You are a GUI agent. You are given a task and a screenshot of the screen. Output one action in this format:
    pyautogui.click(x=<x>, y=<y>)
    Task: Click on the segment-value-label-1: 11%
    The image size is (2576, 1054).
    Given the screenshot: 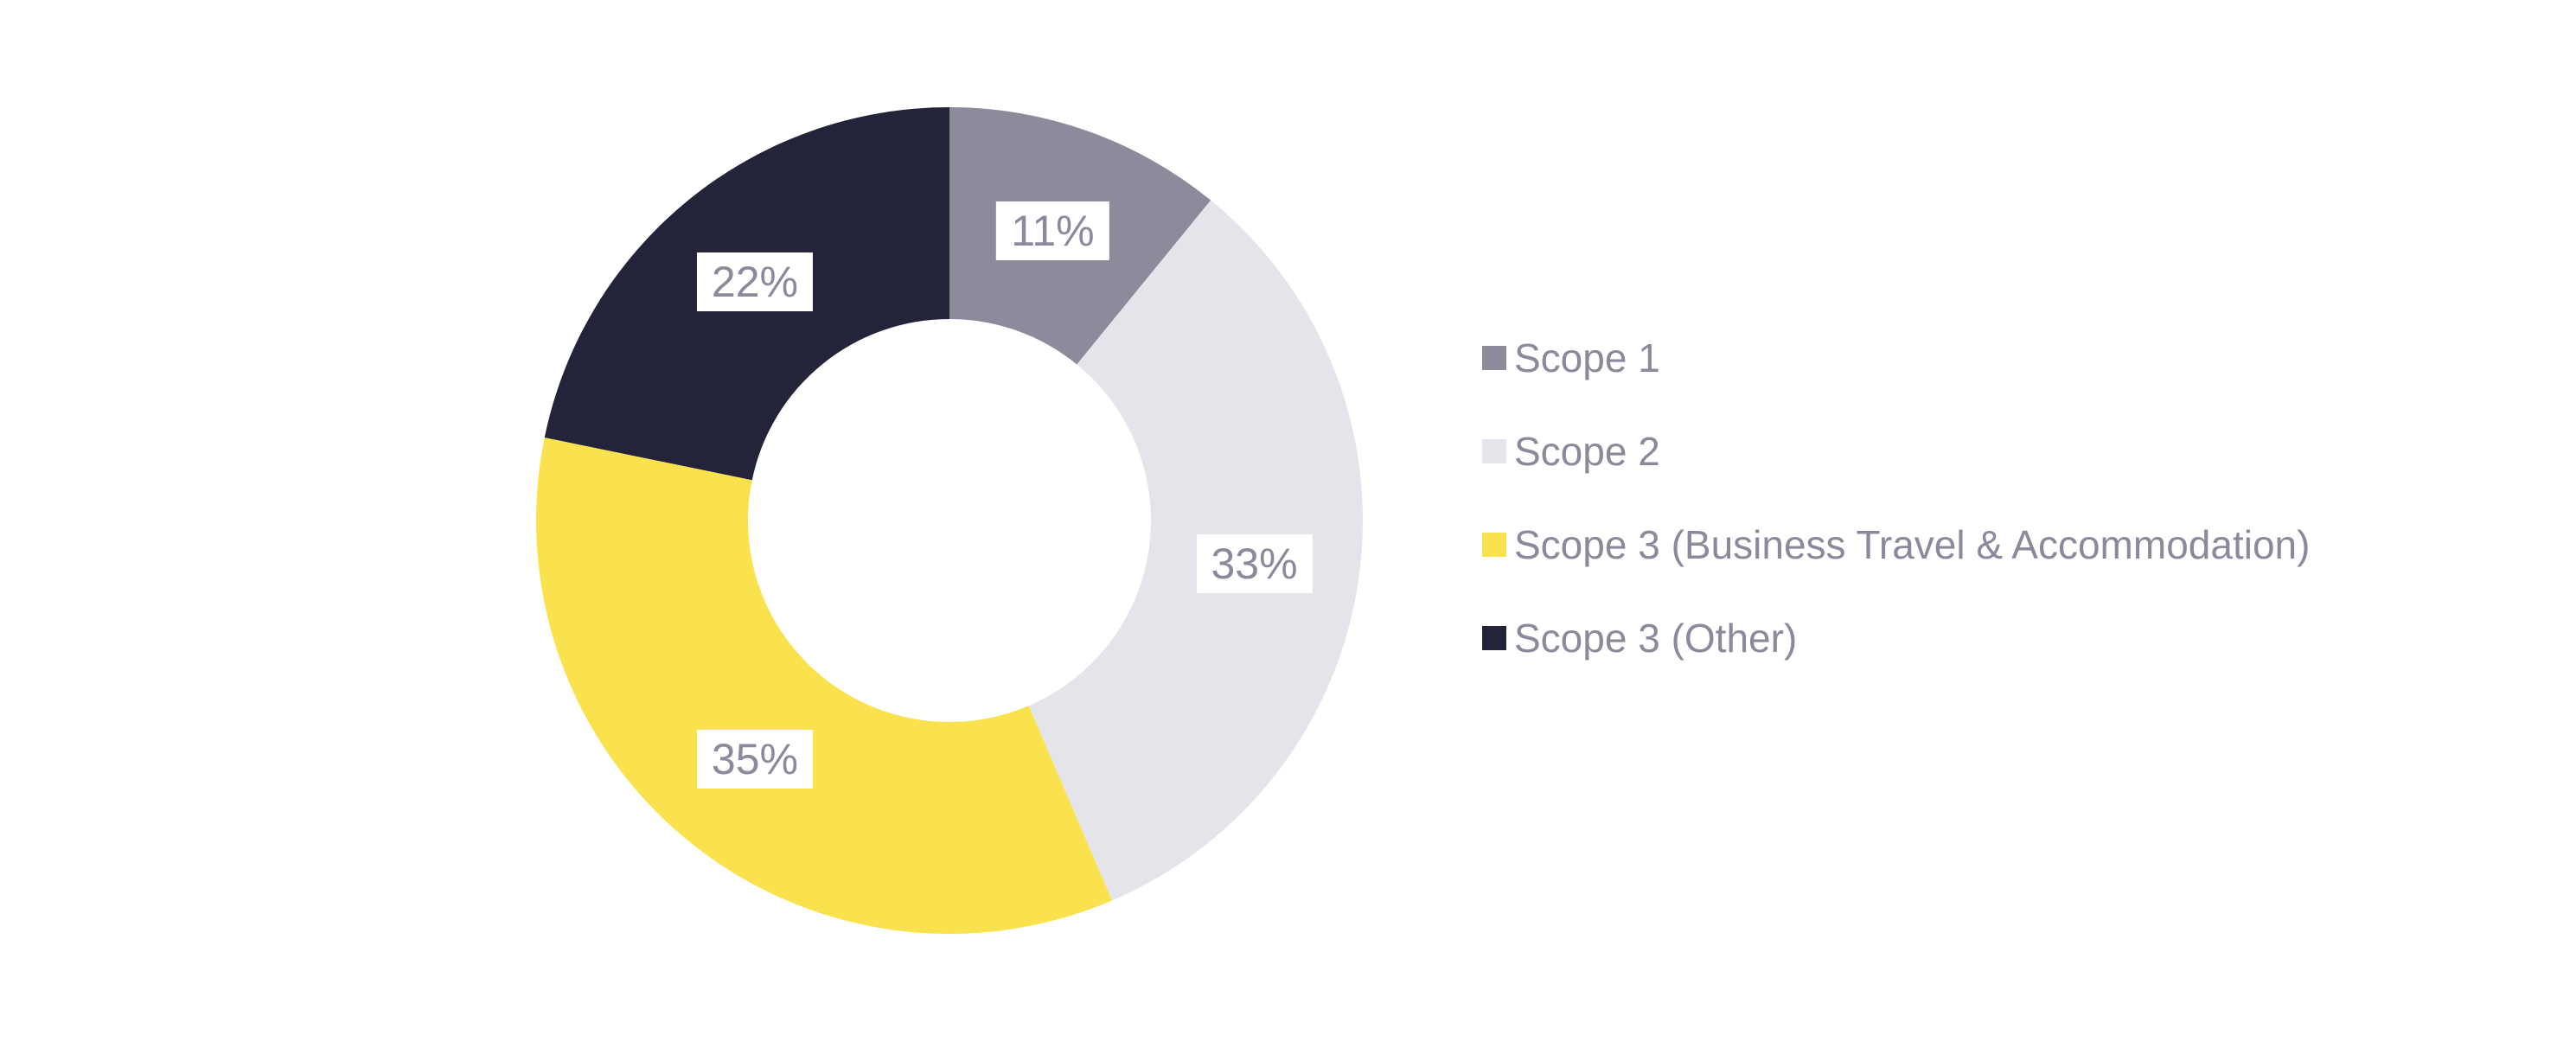 What is the action you would take?
    pyautogui.click(x=1053, y=230)
    